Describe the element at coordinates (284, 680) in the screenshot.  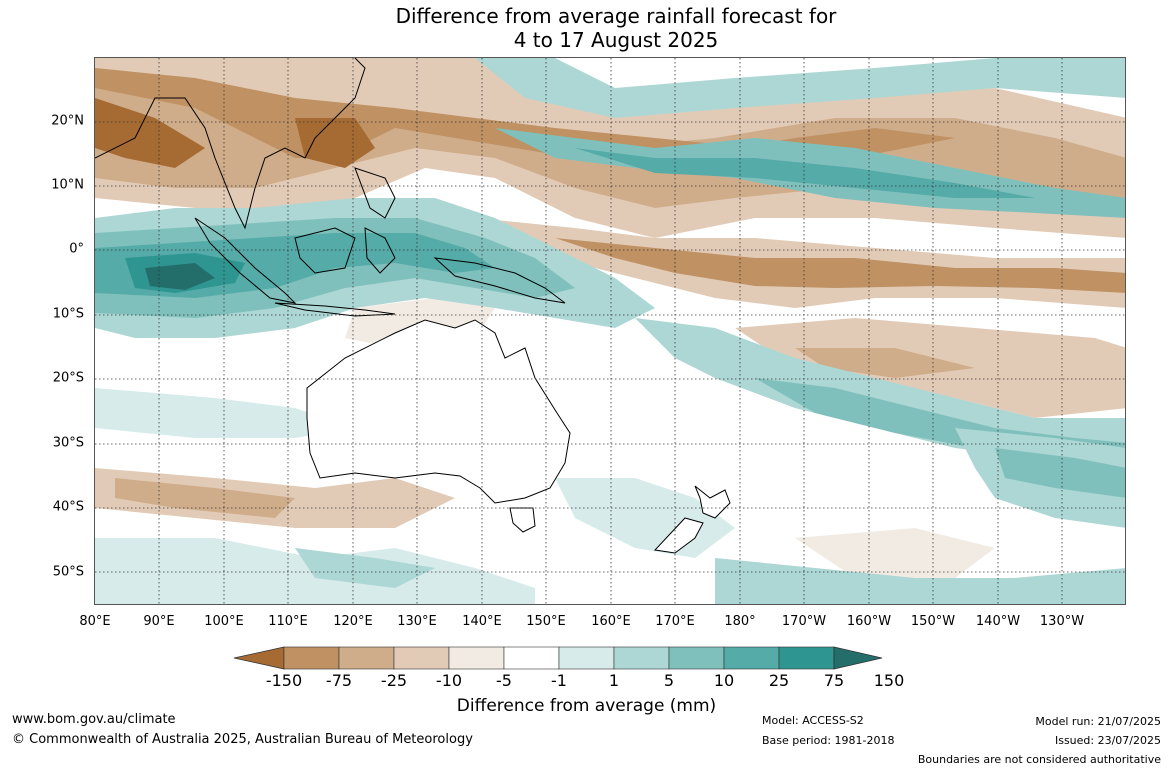
I see `legend-tick-label: -150` at that location.